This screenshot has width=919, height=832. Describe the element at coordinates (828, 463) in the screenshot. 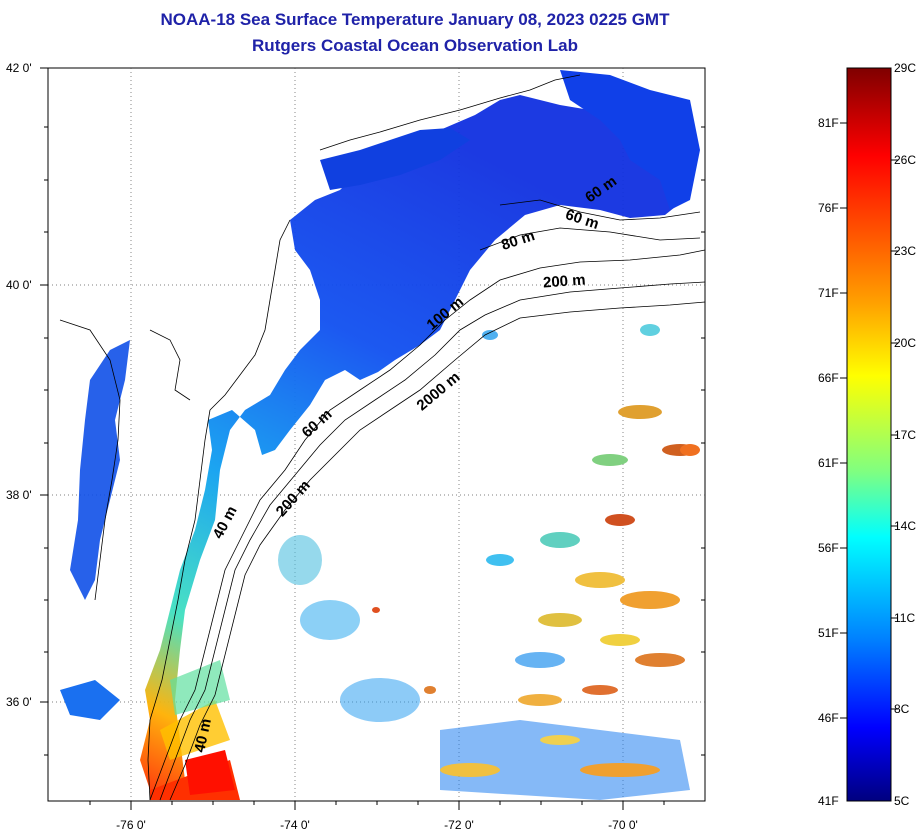

I see `colorbar-f-label: 61F` at that location.